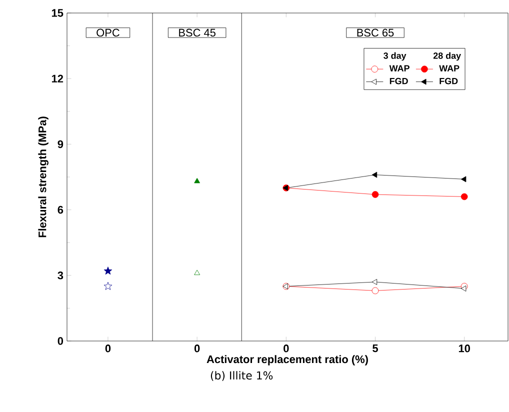  Describe the element at coordinates (61, 210) in the screenshot. I see `y-tick-label: 6` at that location.